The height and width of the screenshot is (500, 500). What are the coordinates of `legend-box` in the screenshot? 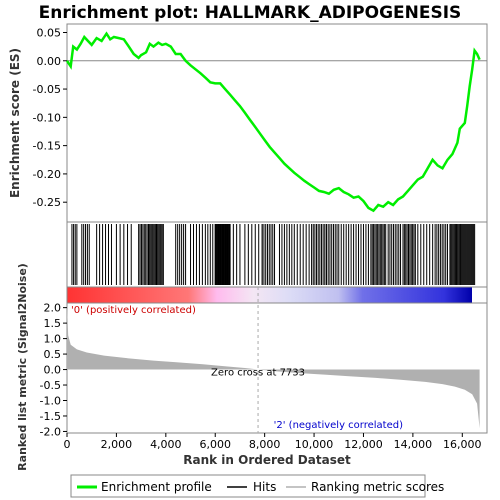 It's located at (248, 486).